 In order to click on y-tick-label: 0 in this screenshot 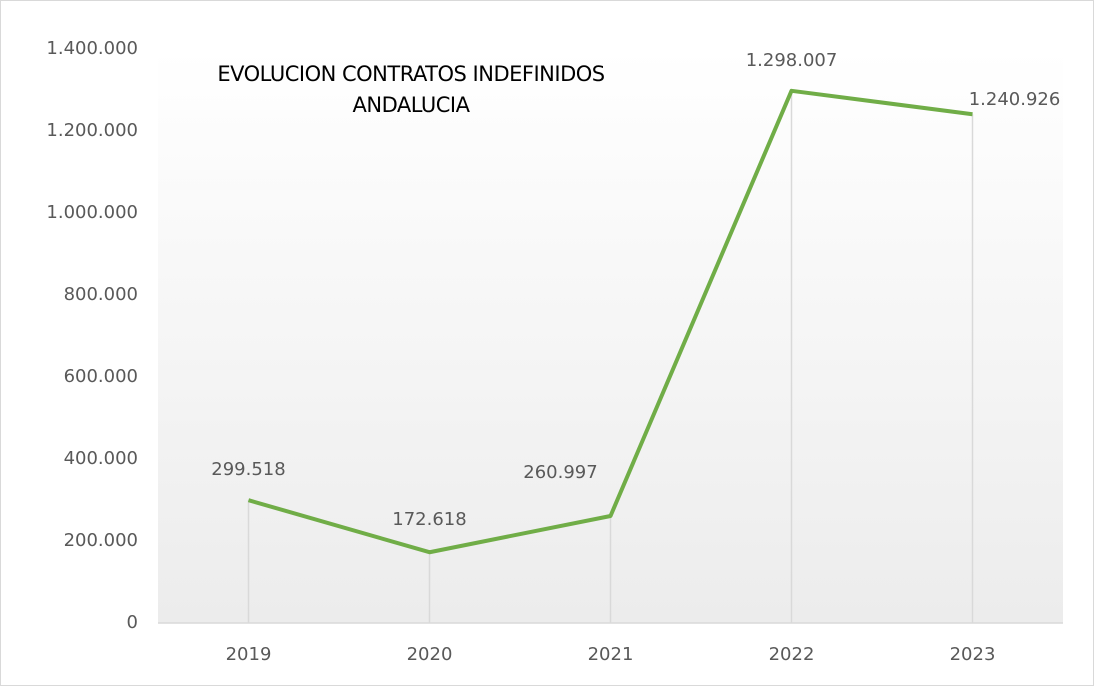, I will do `click(132, 622)`.